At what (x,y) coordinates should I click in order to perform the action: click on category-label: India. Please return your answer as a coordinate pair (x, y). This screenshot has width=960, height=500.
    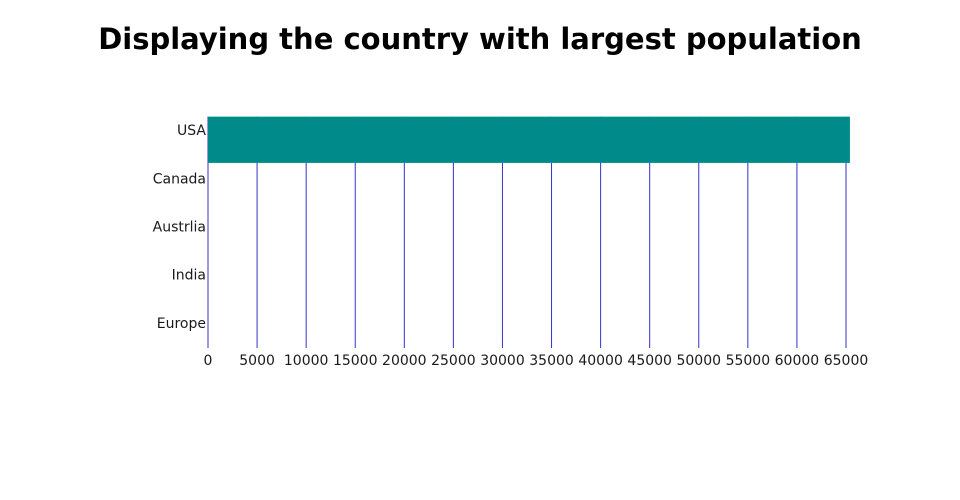
    Looking at the image, I should click on (189, 276).